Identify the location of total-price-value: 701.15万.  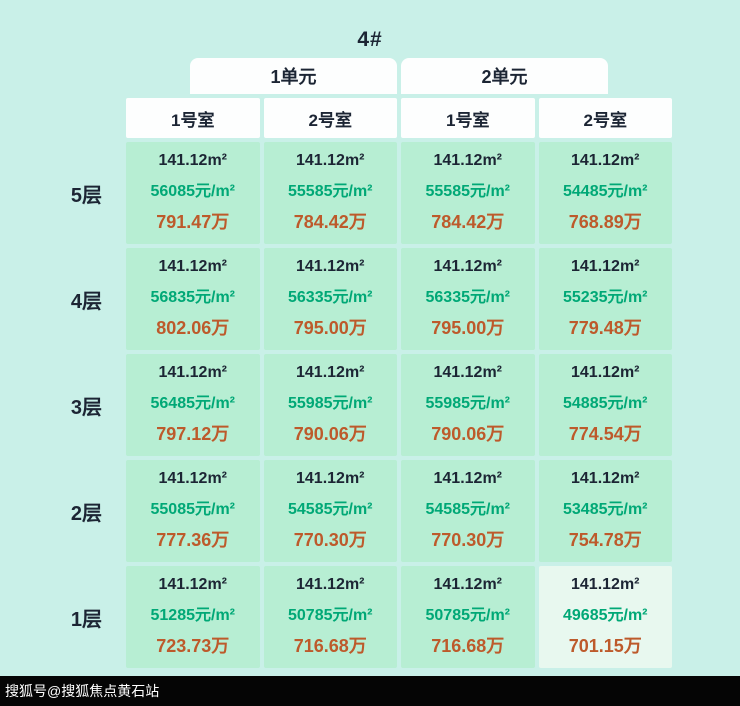
(605, 646).